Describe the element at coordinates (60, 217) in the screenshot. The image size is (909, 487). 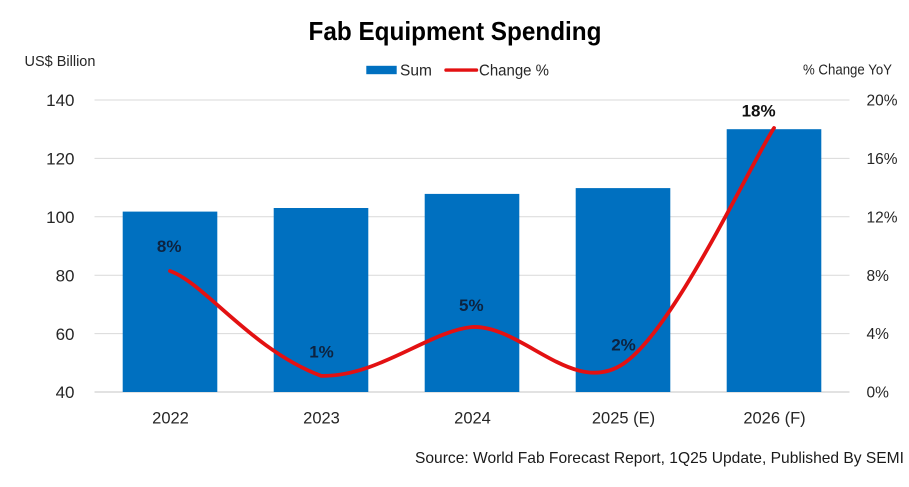
I see `svg-text: 100` at that location.